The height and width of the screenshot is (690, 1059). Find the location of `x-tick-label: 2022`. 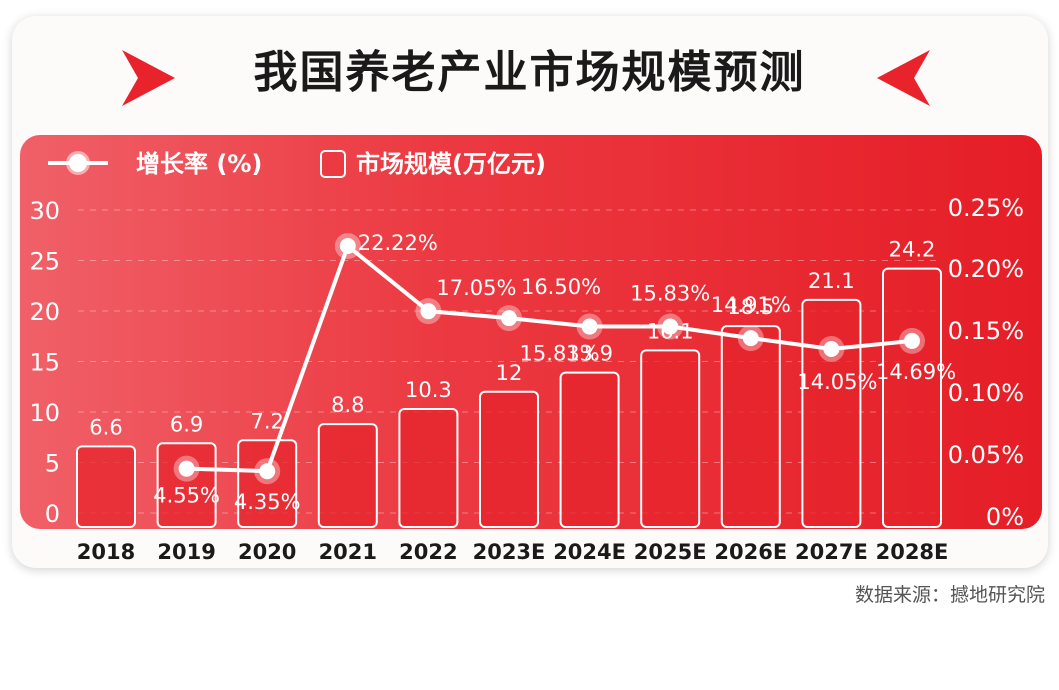

x-tick-label: 2022 is located at coordinates (428, 552).